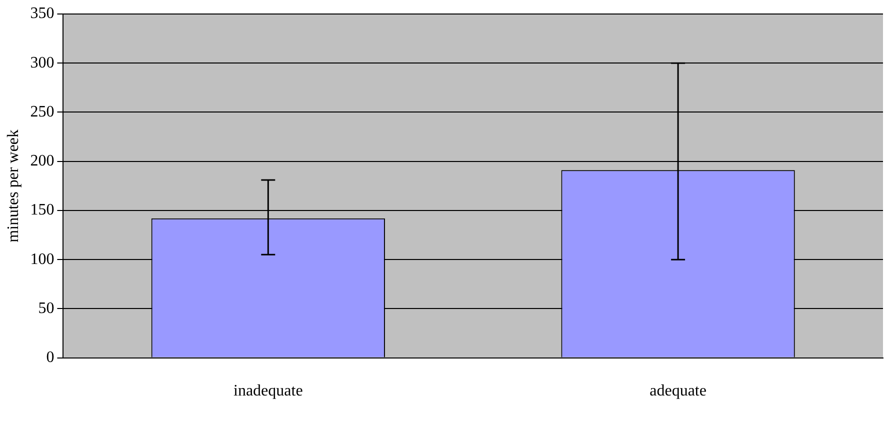  What do you see at coordinates (42, 161) in the screenshot?
I see `y-tick-label: 200` at bounding box center [42, 161].